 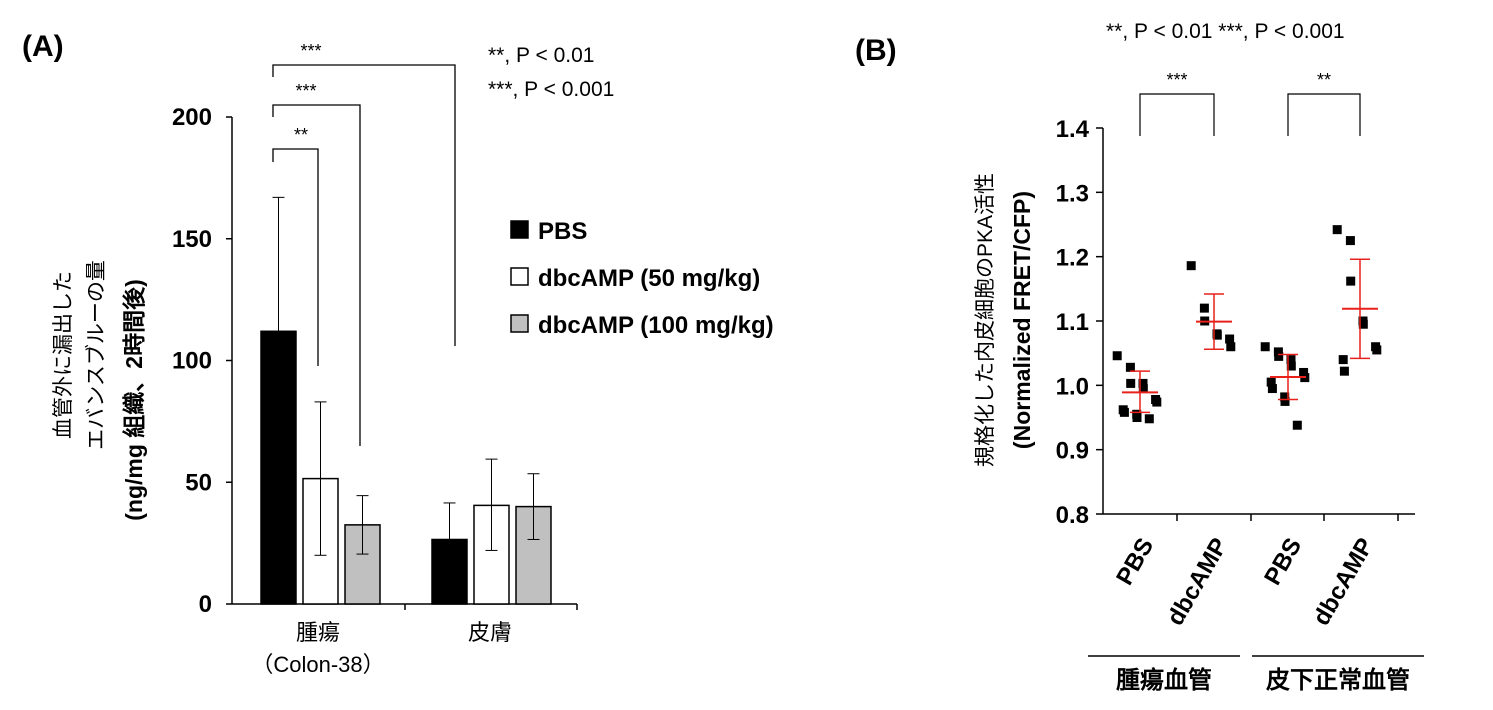 What do you see at coordinates (205, 604) in the screenshot?
I see `panel-a-ytick-label: 0` at bounding box center [205, 604].